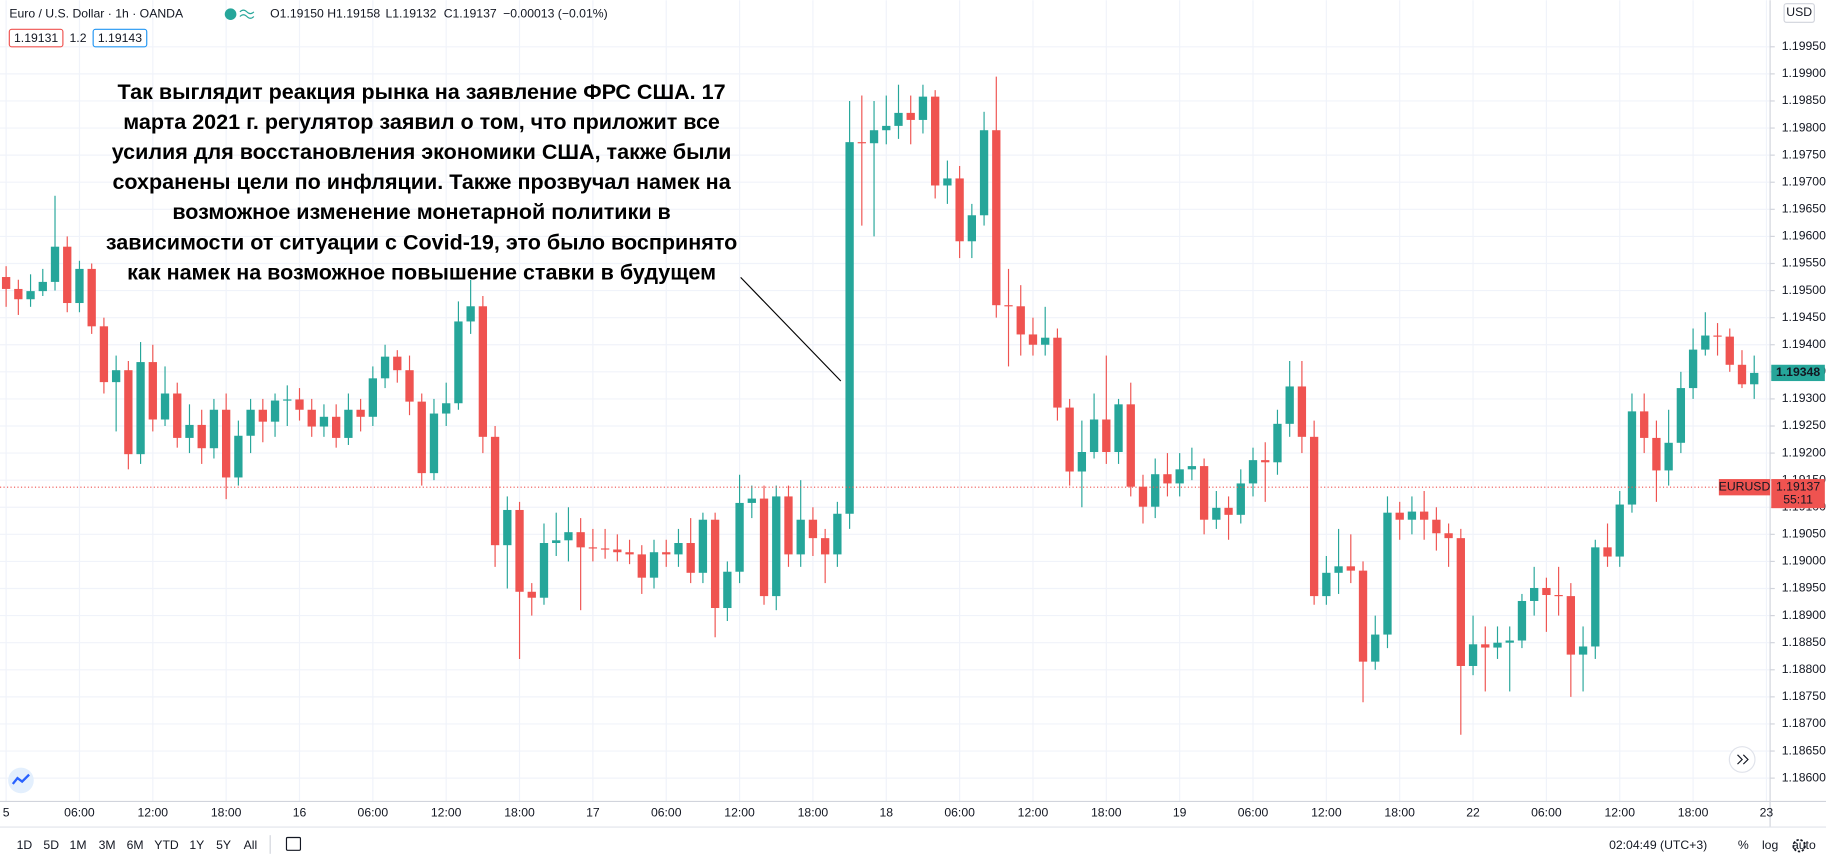  What do you see at coordinates (107, 845) in the screenshot?
I see `range-button: 3M` at bounding box center [107, 845].